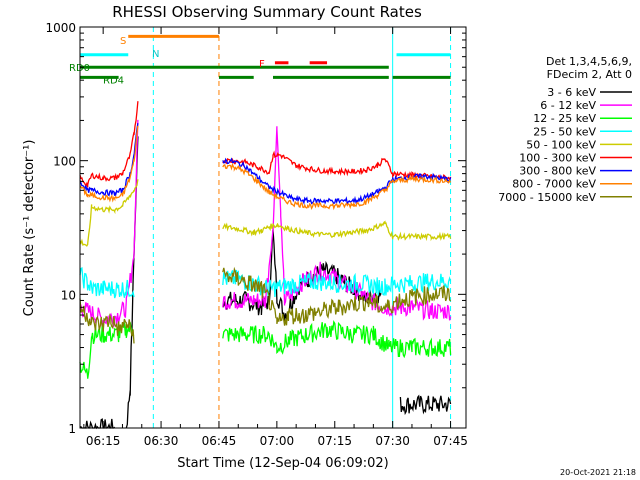 The height and width of the screenshot is (480, 640). What do you see at coordinates (262, 64) in the screenshot?
I see `flag-label-f: F` at bounding box center [262, 64].